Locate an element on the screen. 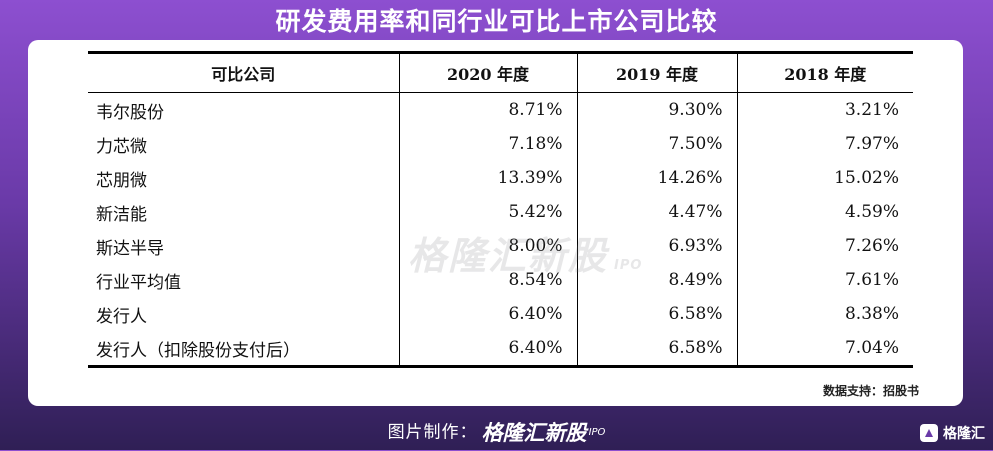 This screenshot has height=451, width=993. cell-2018: 3.21% is located at coordinates (871, 110).